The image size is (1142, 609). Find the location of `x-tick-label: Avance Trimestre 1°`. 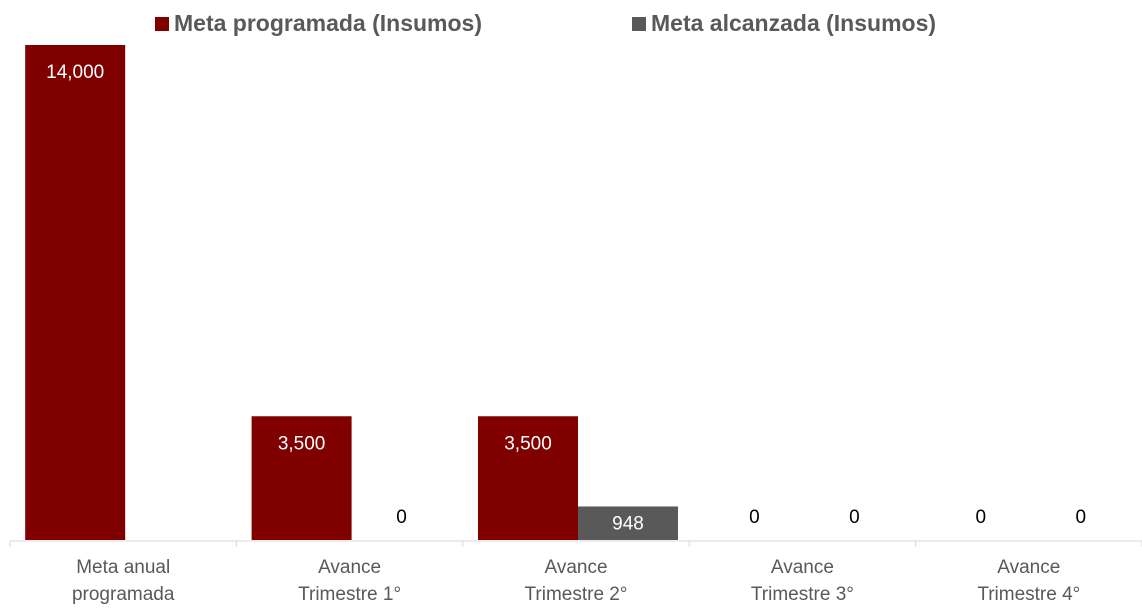

x-tick-label: Avance Trimestre 1° is located at coordinates (349, 581).